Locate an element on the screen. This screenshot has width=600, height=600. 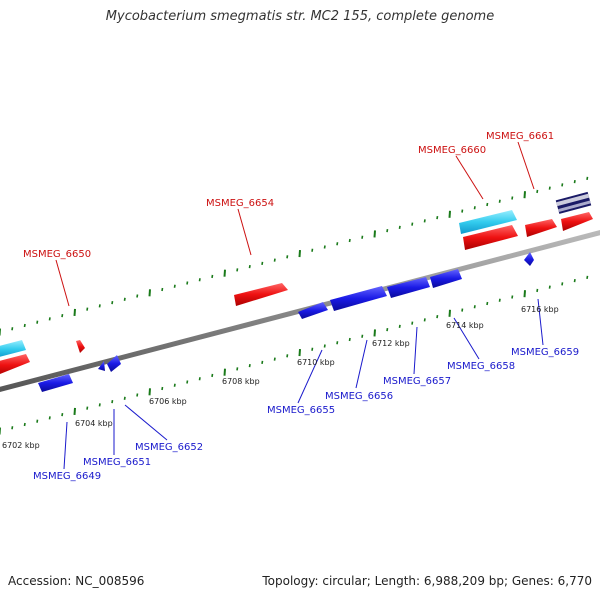
kbp-label: 6710 kbp is located at coordinates (316, 362).